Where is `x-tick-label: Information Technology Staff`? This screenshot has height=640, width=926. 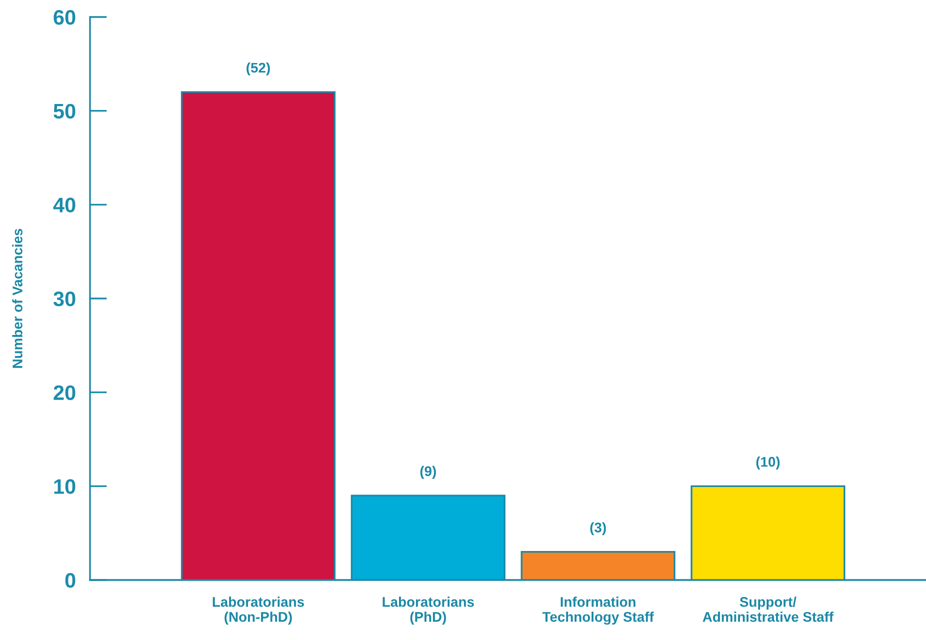 x-tick-label: Information Technology Staff is located at coordinates (598, 610).